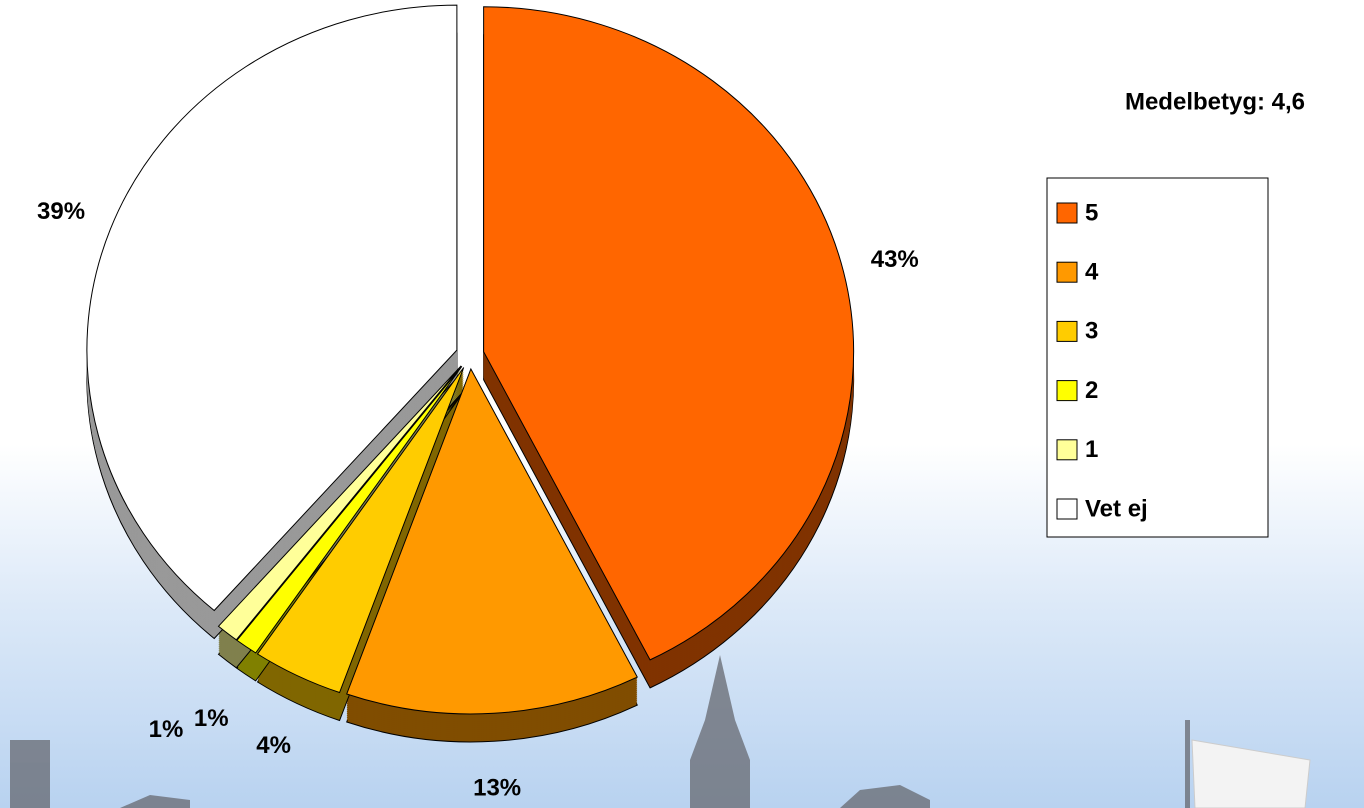 The height and width of the screenshot is (808, 1364). I want to click on legend-label: 5, so click(1091, 212).